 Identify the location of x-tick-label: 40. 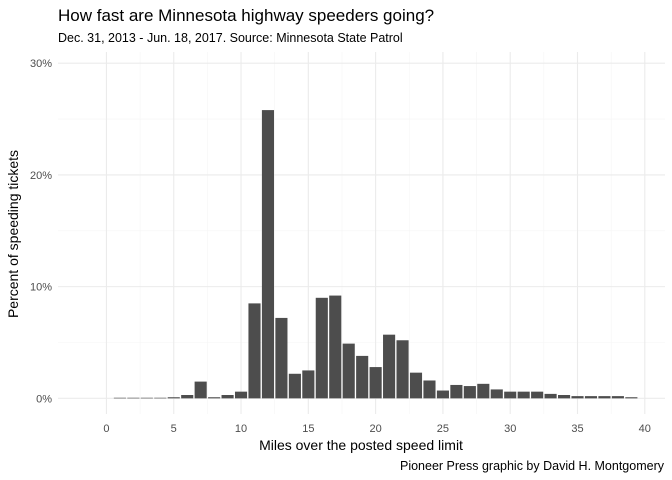
(645, 429).